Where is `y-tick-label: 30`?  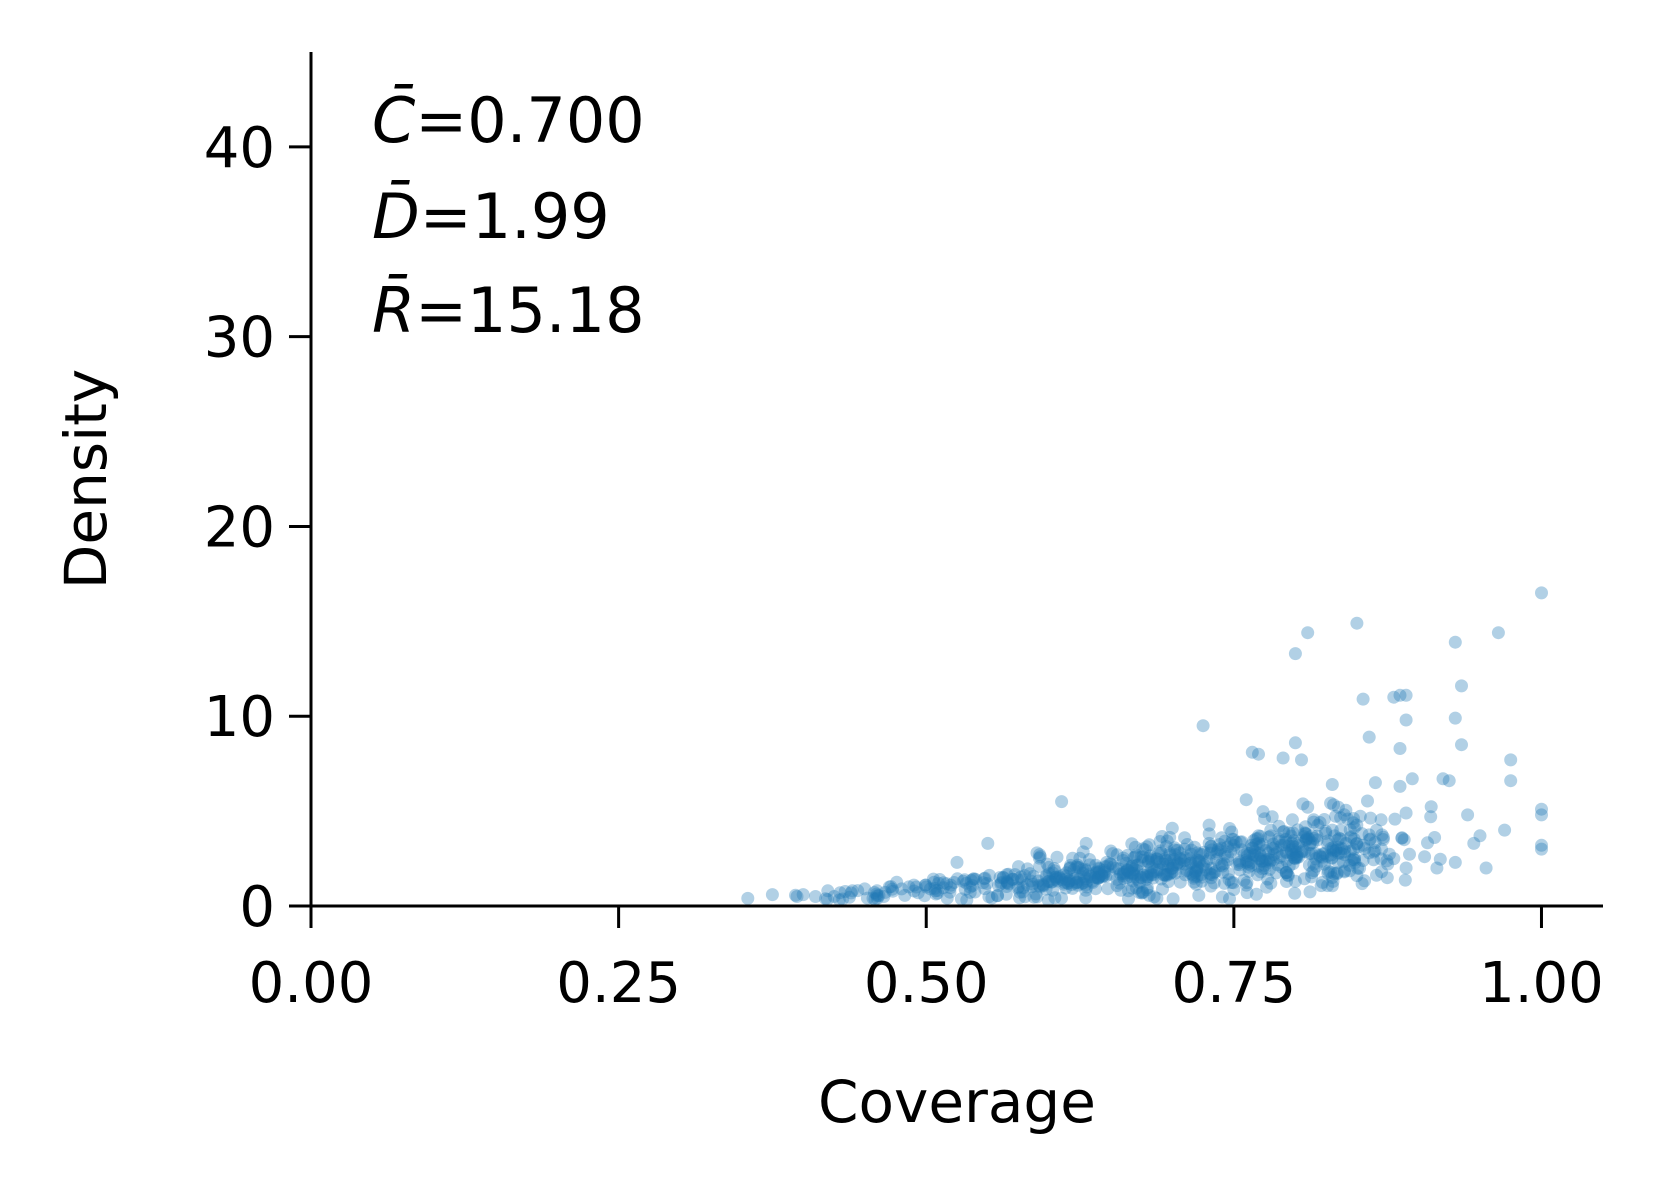
y-tick-label: 30 is located at coordinates (239, 338).